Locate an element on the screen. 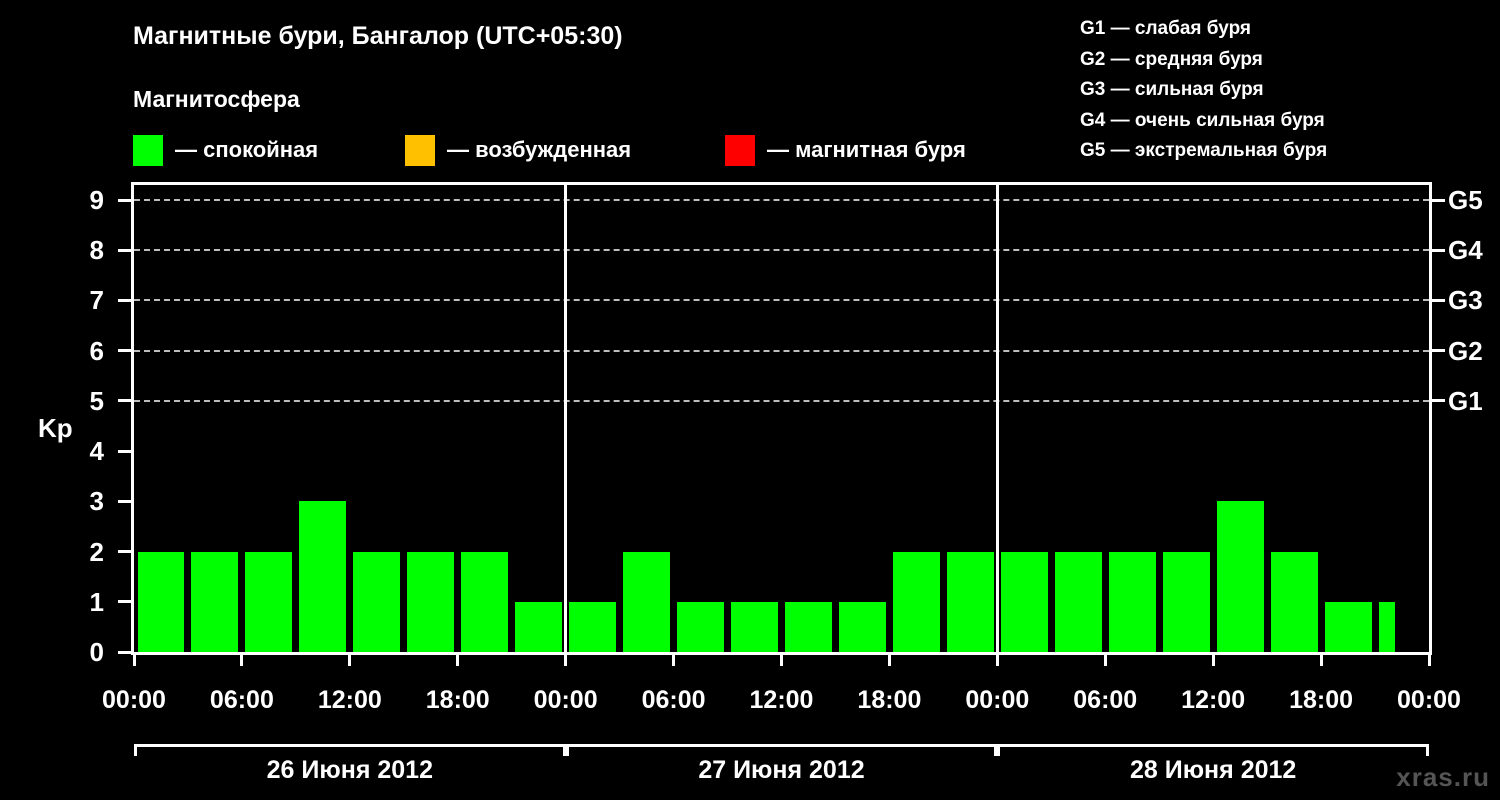  legend-item-storm: — магнитная буря is located at coordinates (845, 150).